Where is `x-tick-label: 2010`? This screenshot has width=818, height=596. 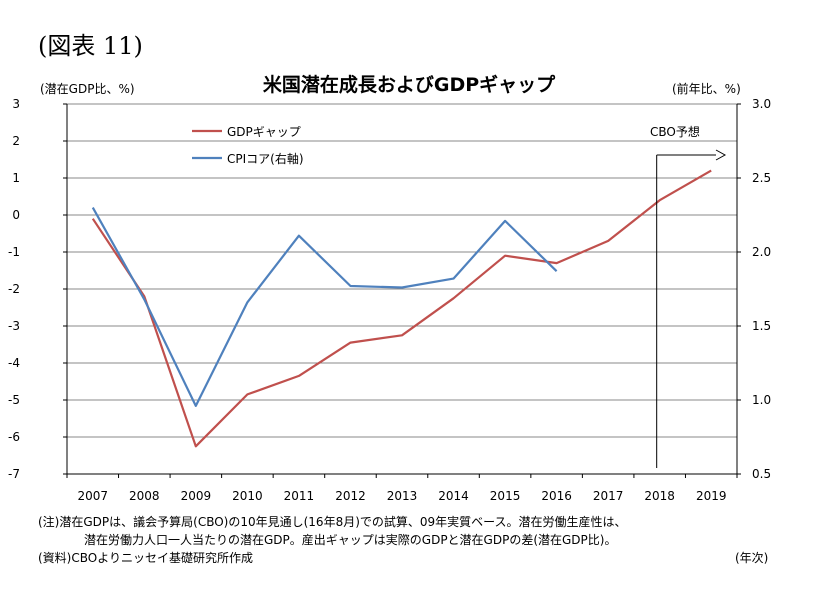 x-tick-label: 2010 is located at coordinates (247, 496).